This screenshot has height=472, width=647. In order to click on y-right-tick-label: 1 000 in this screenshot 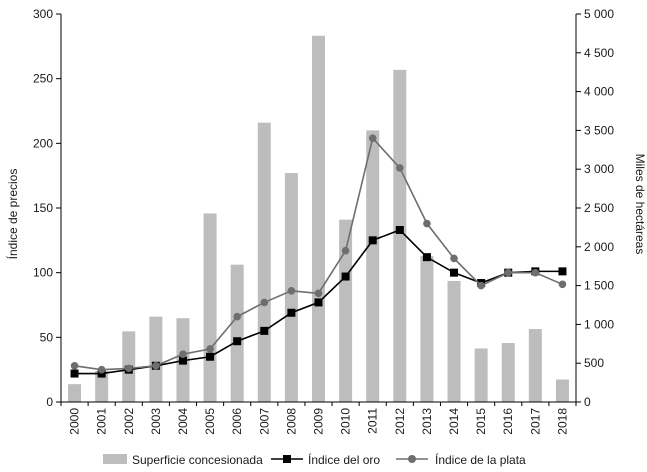, I will do `click(599, 324)`.